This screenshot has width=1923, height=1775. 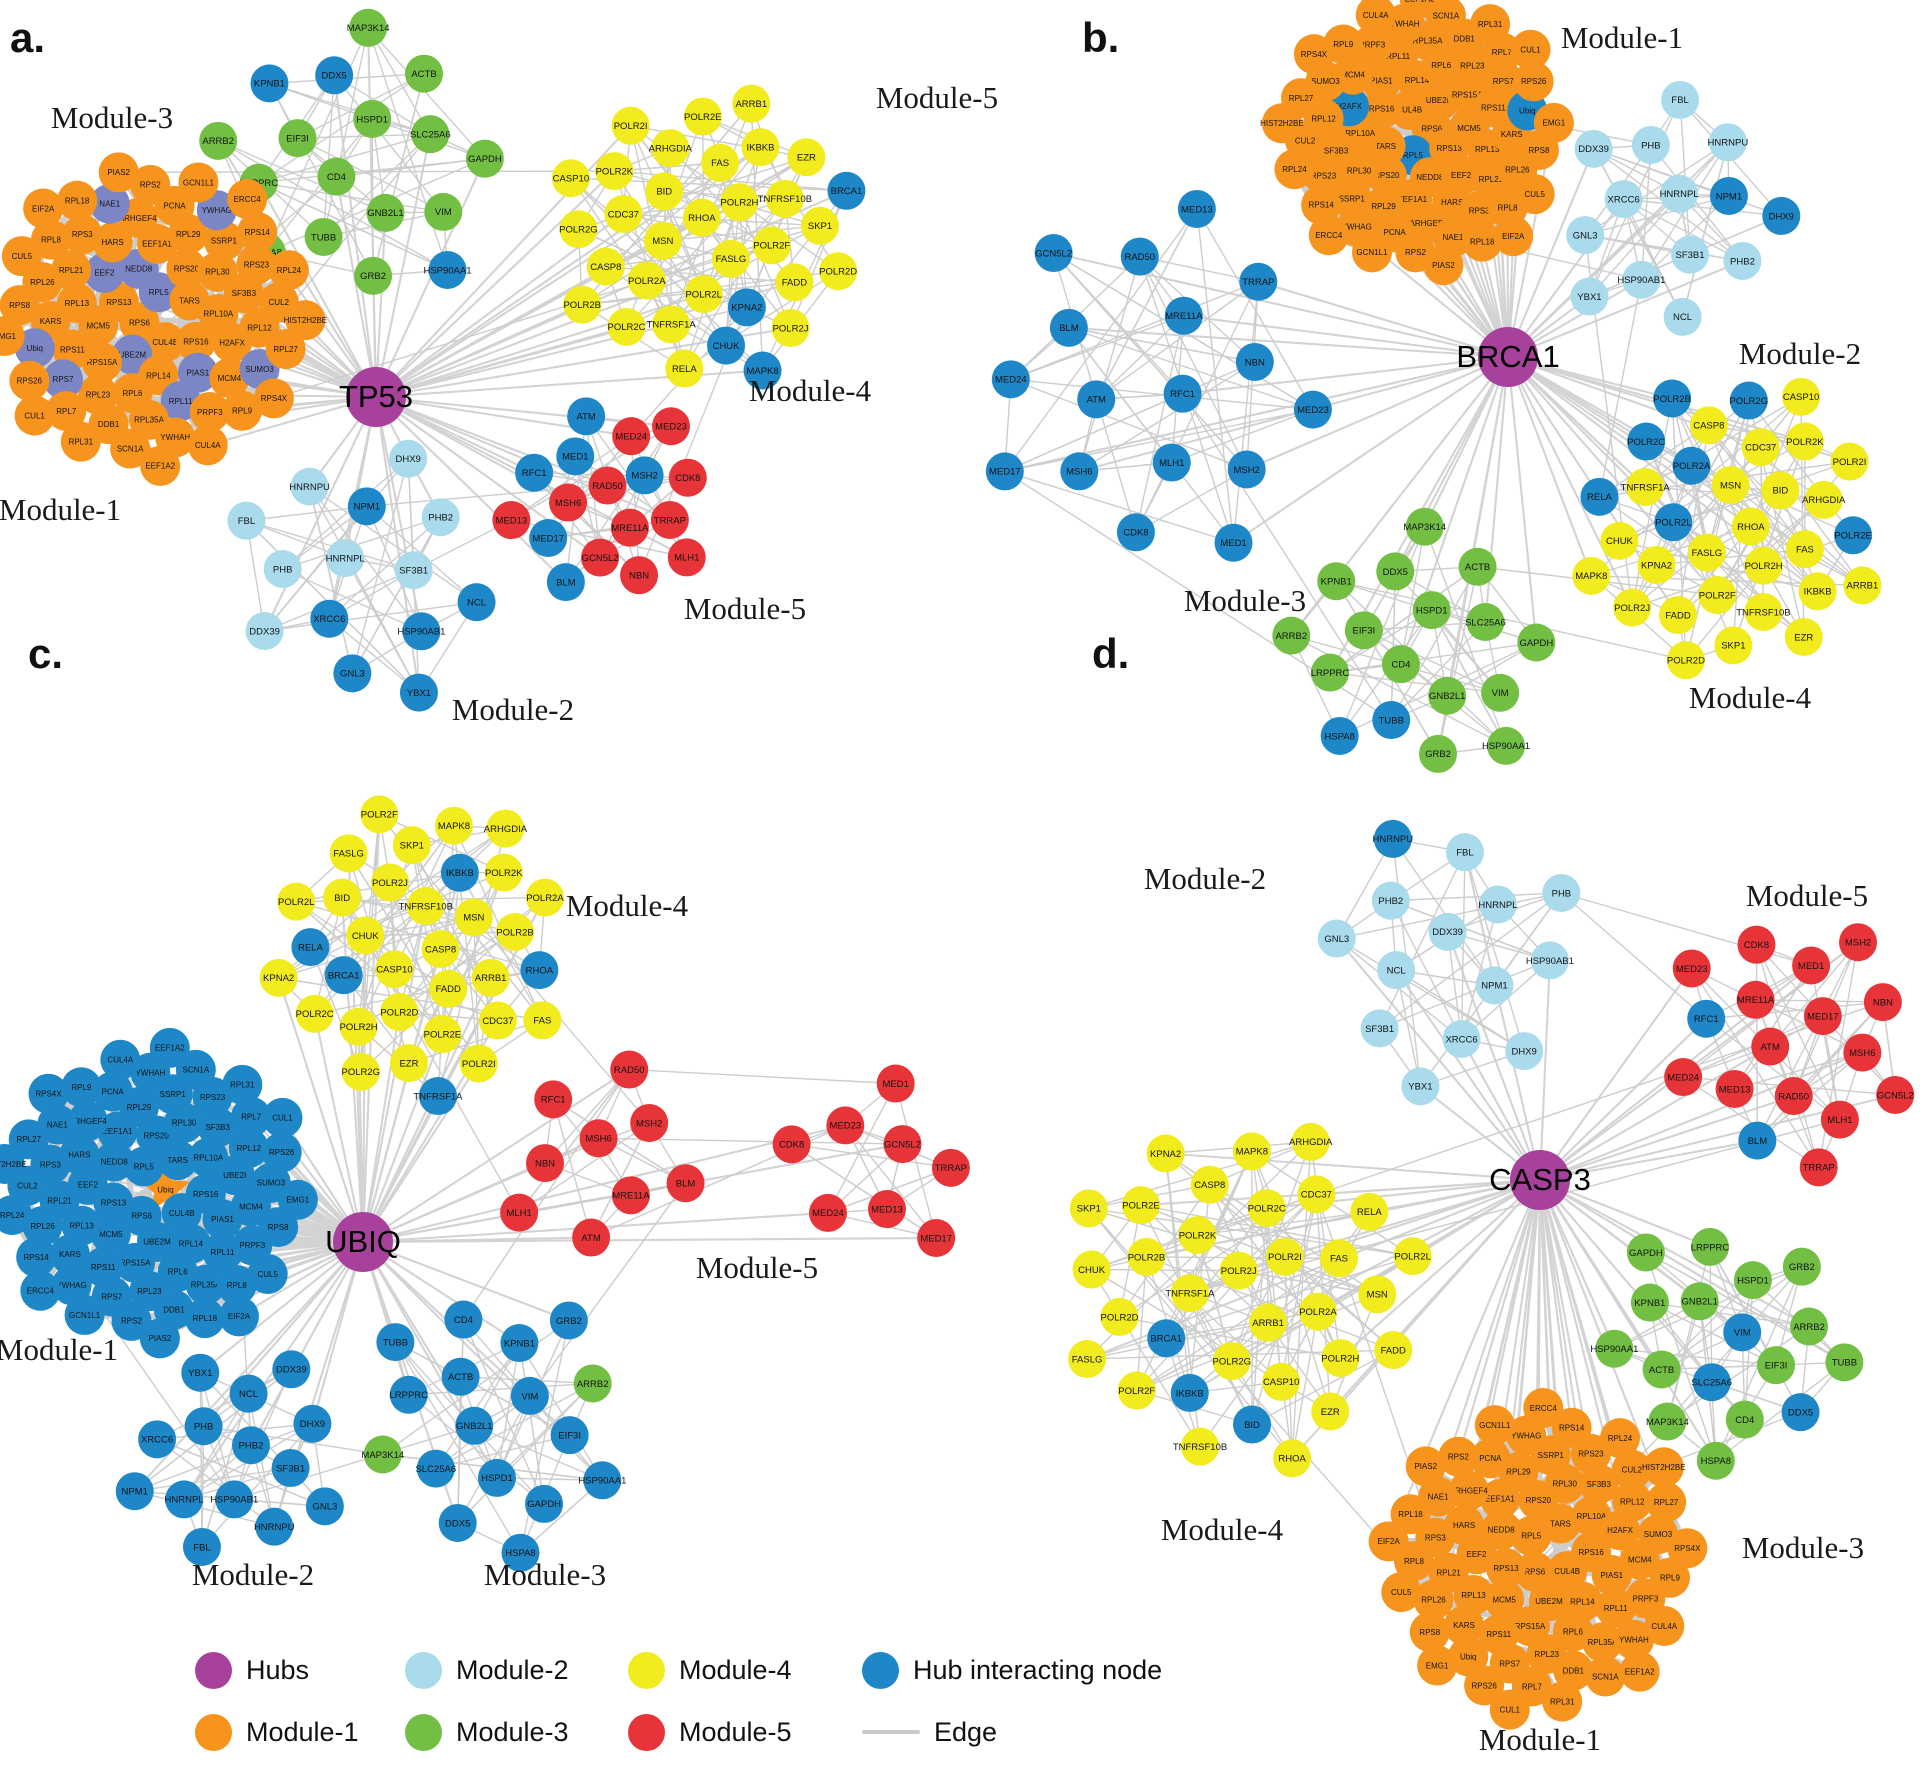 What do you see at coordinates (534, 473) in the screenshot?
I see `gene-label: RFC1` at bounding box center [534, 473].